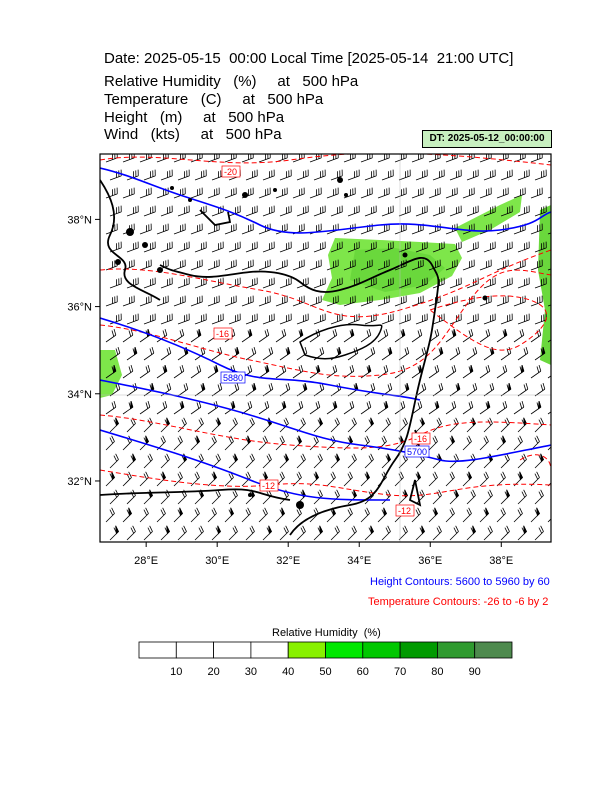 The image size is (612, 792). Describe the element at coordinates (475, 672) in the screenshot. I see `legend-label: 90` at that location.